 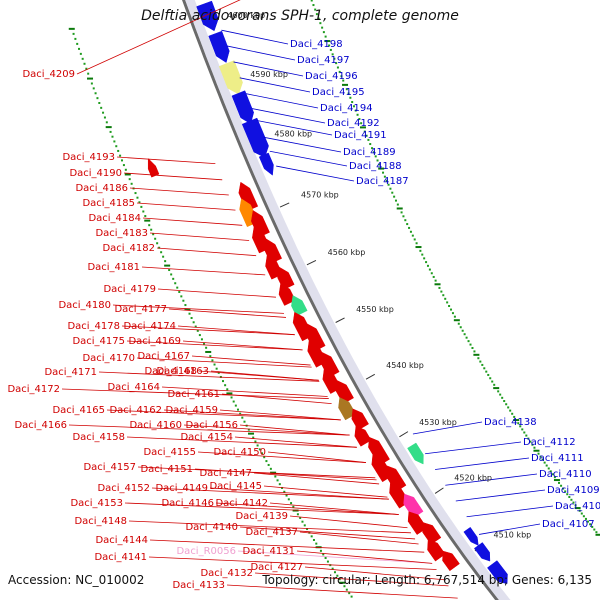 What do you see at coordinates (331, 76) in the screenshot?
I see `gene-label-right: Daci_4196` at bounding box center [331, 76].